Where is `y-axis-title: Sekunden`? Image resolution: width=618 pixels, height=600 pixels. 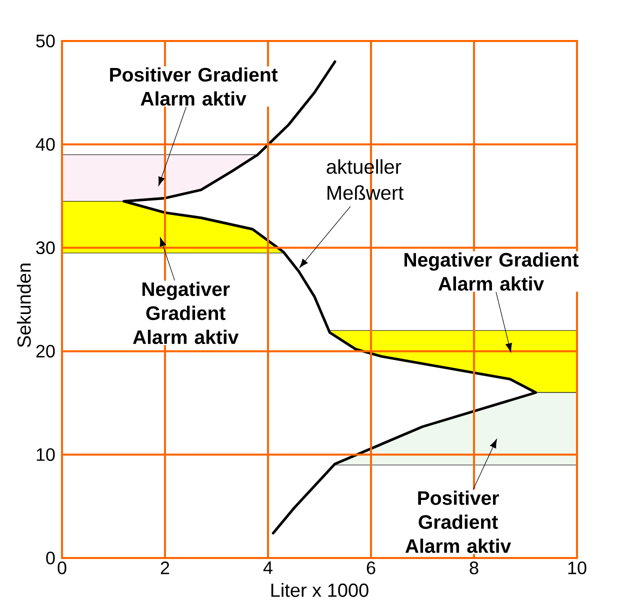
y-axis-title: Sekunden is located at coordinates (23, 306).